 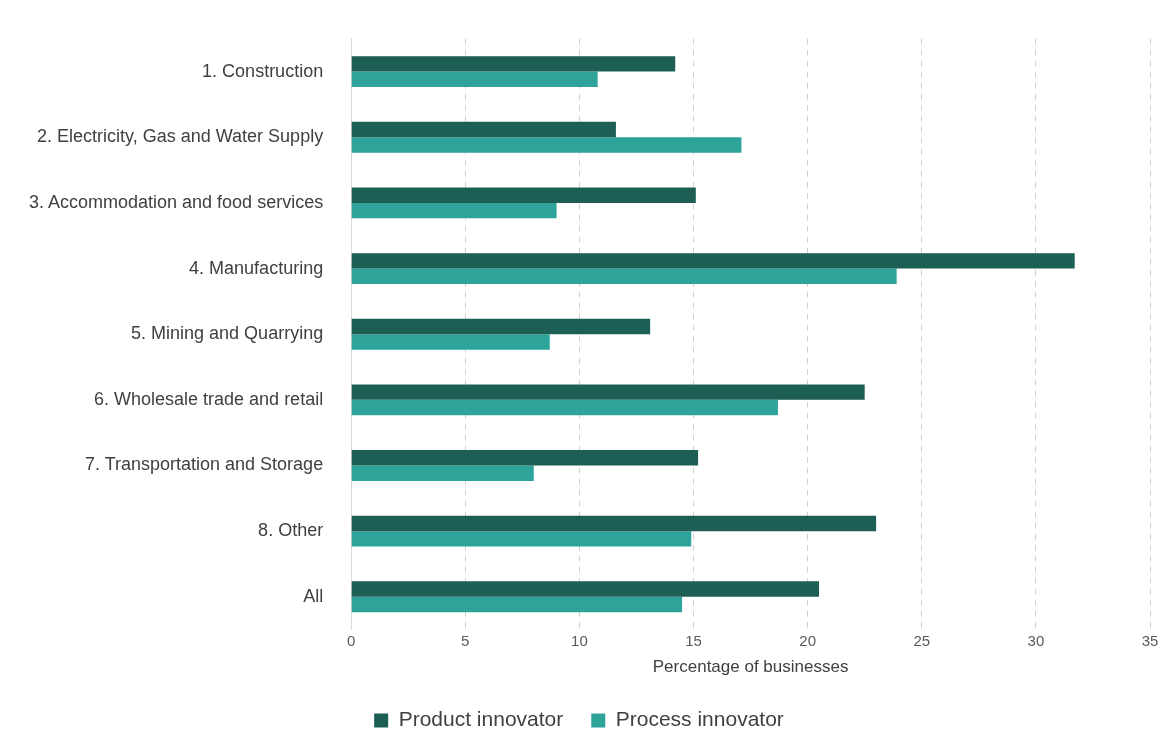 What do you see at coordinates (481, 719) in the screenshot?
I see `legend-label: Product innovator` at bounding box center [481, 719].